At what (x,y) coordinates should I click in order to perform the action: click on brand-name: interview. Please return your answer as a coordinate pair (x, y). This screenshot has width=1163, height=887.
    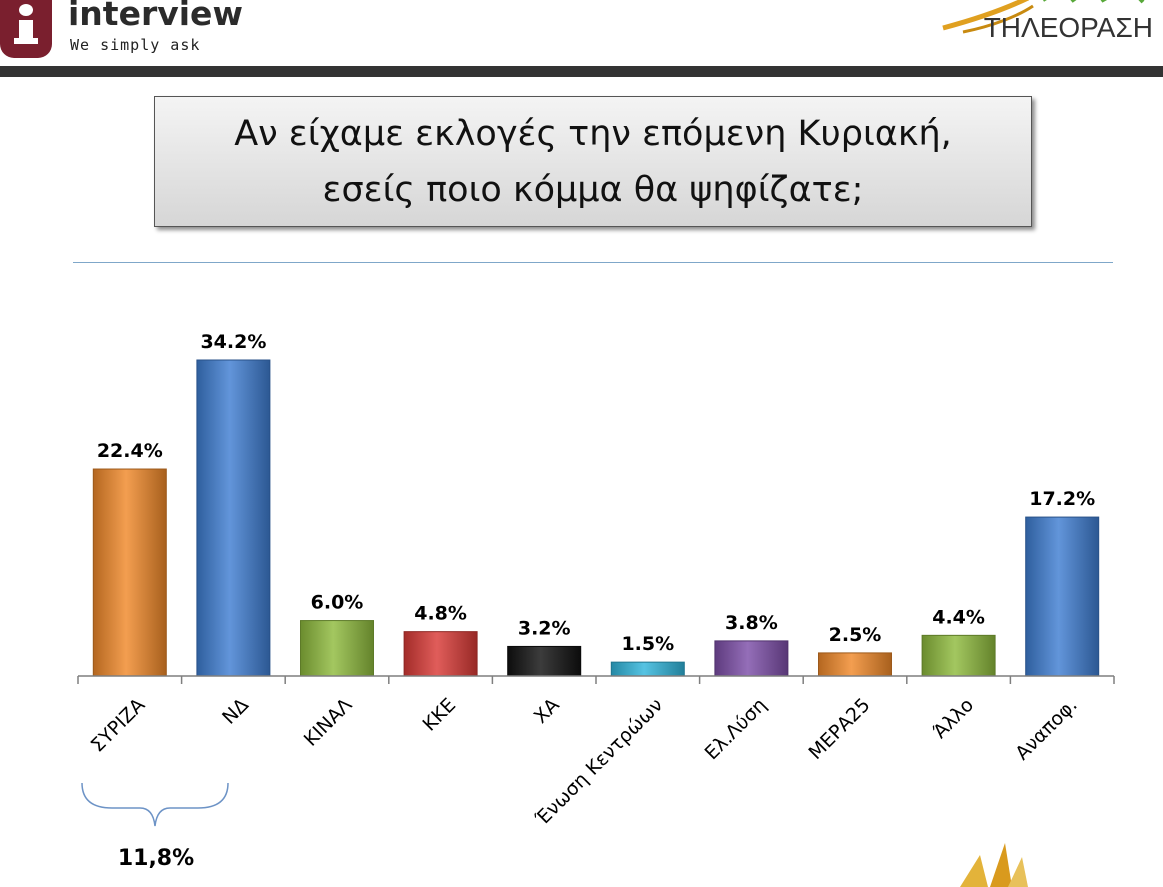
    Looking at the image, I should click on (155, 16).